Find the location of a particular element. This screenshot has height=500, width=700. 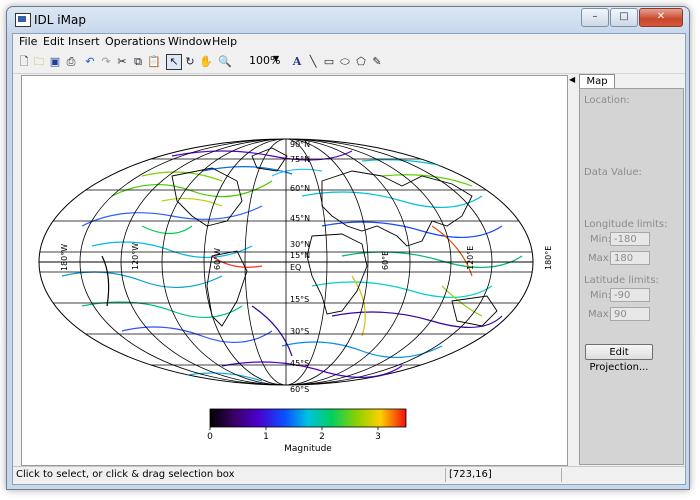

maximize-button: □ is located at coordinates (624, 17).